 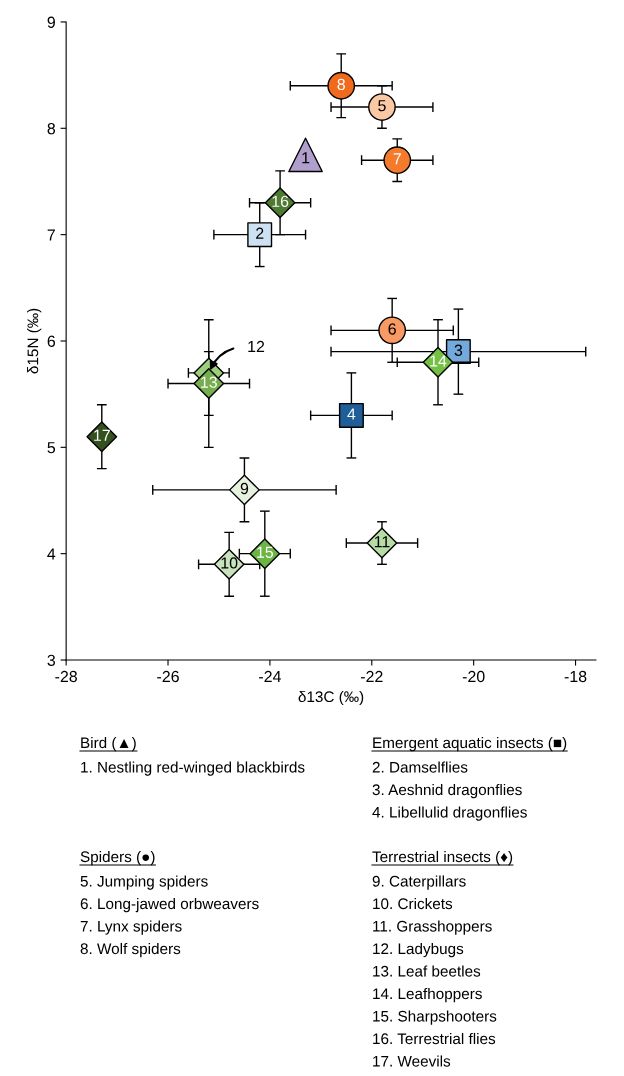 I want to click on text: 16. Terrestrial flies, so click(x=434, y=1038).